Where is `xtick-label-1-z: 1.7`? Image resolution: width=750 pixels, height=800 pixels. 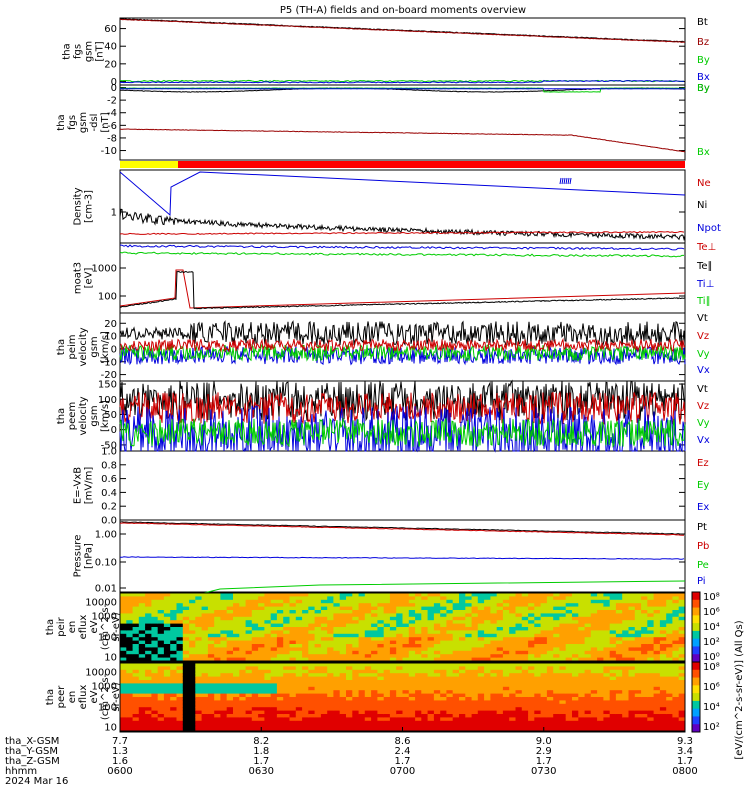
xtick-label-1-z: 1.7 is located at coordinates (261, 761).